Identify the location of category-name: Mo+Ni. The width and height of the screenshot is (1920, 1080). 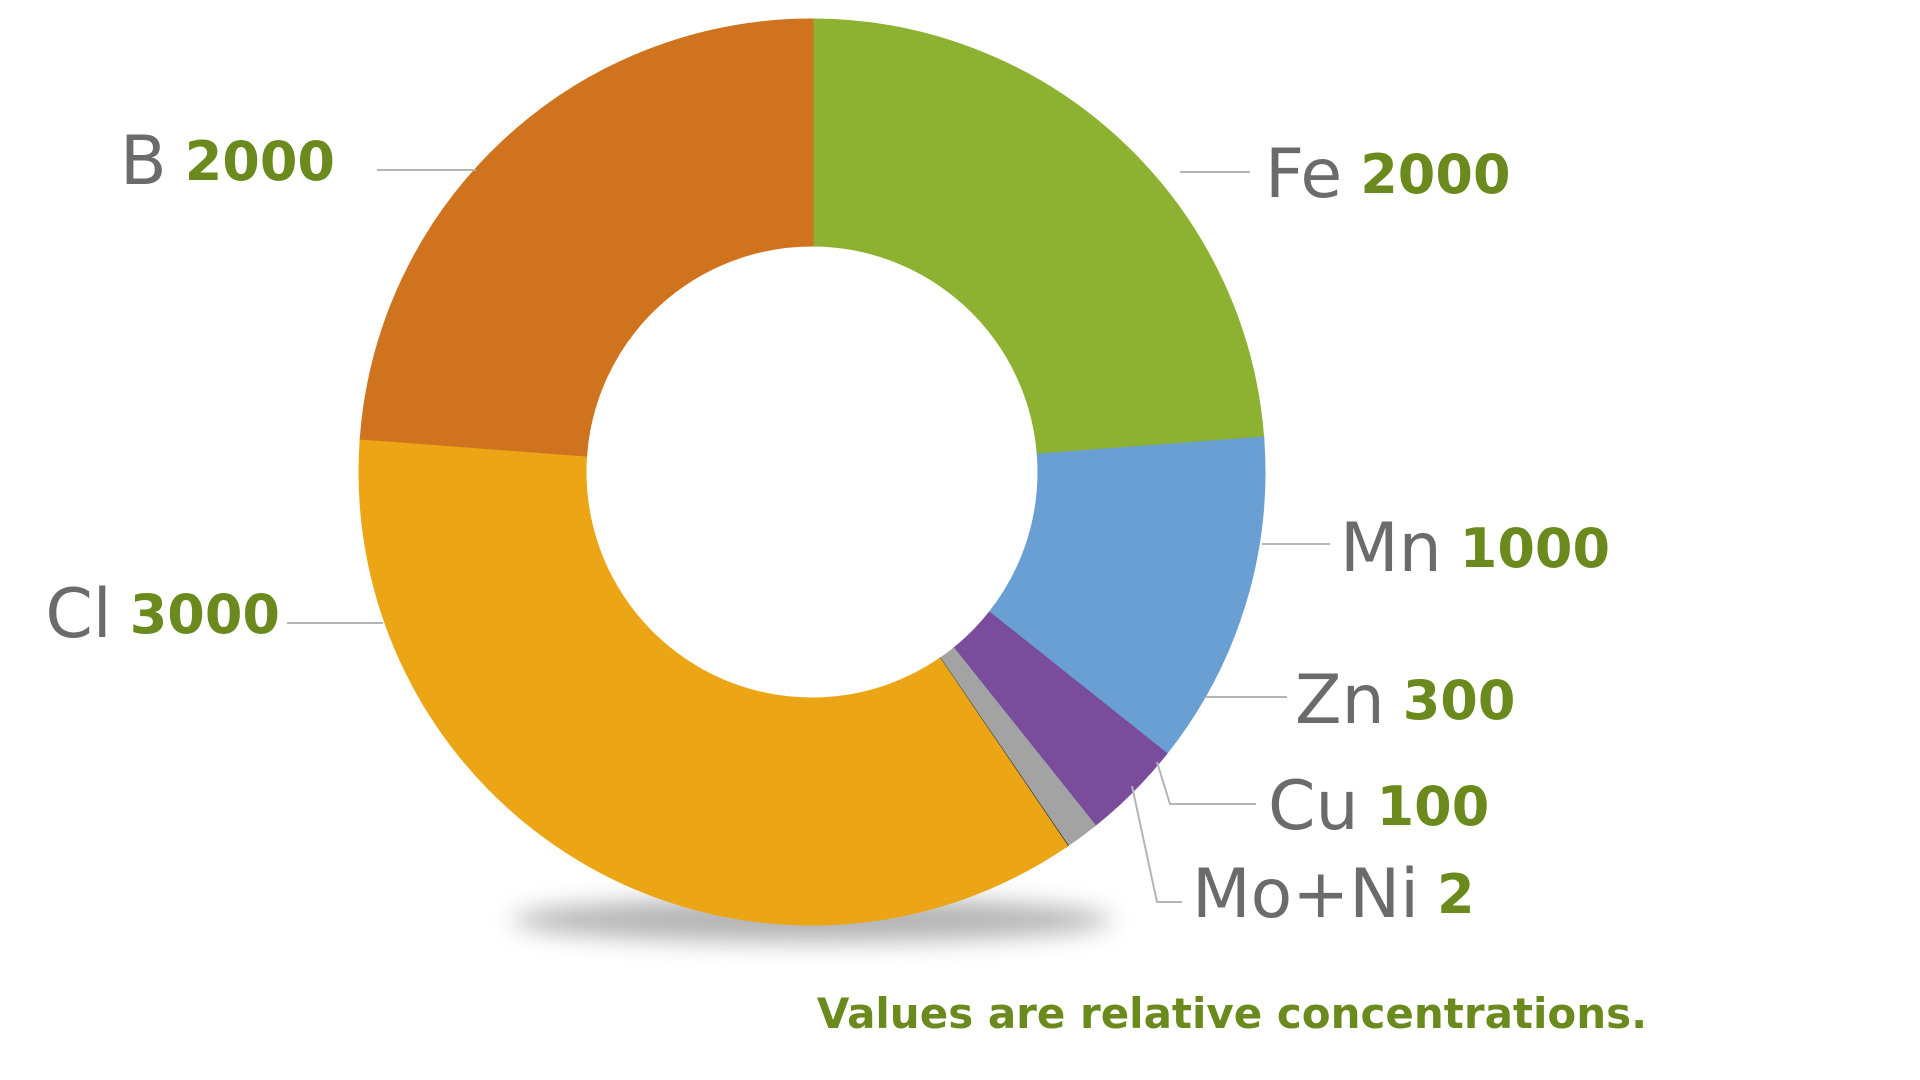
(1305, 894).